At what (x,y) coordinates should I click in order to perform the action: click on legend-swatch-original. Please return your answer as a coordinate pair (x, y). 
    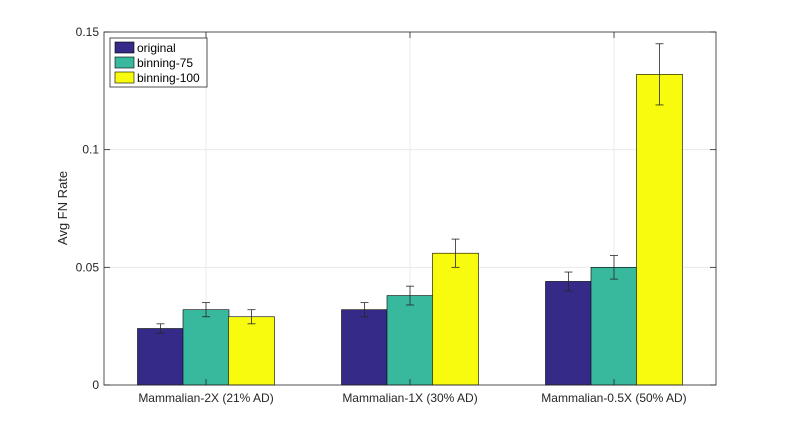
    Looking at the image, I should click on (124, 47).